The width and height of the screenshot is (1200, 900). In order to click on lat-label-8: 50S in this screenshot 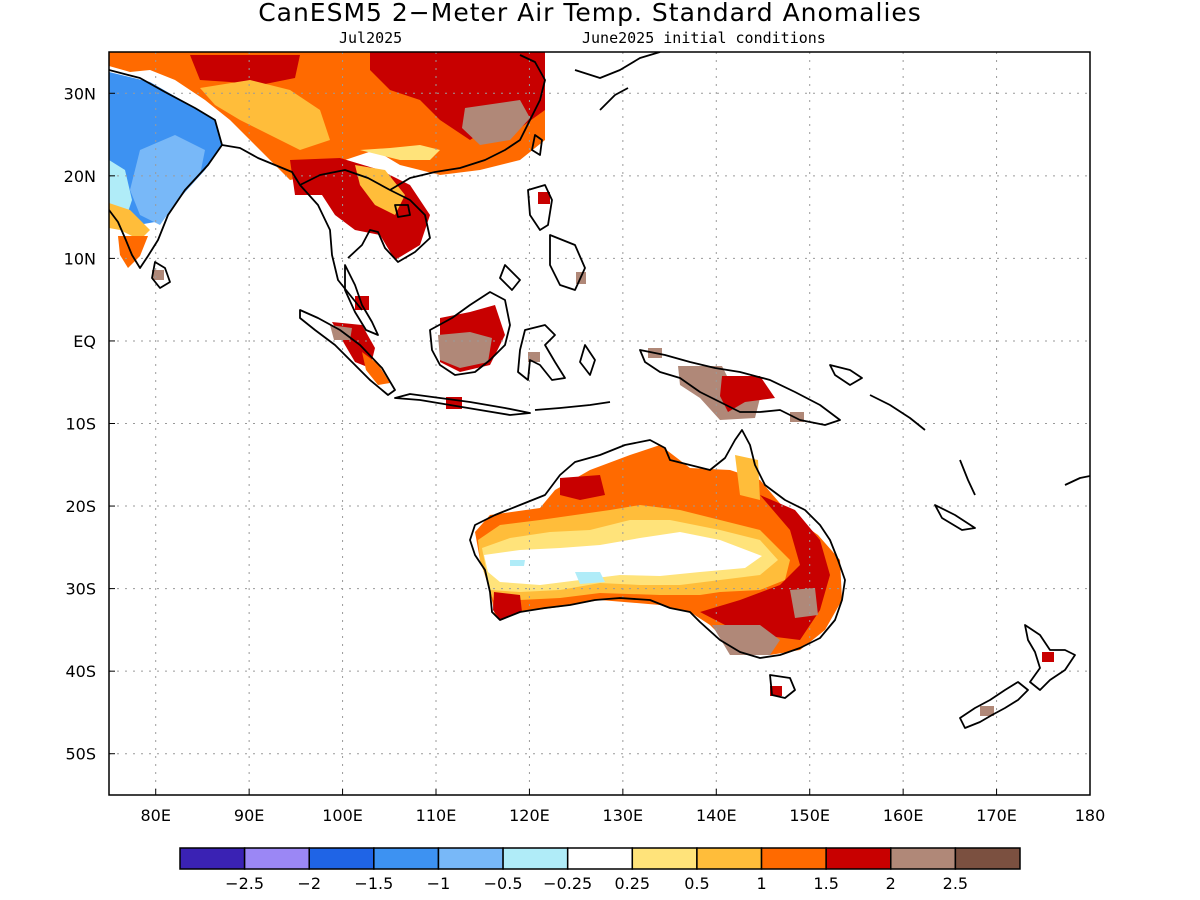, I will do `click(80, 754)`.